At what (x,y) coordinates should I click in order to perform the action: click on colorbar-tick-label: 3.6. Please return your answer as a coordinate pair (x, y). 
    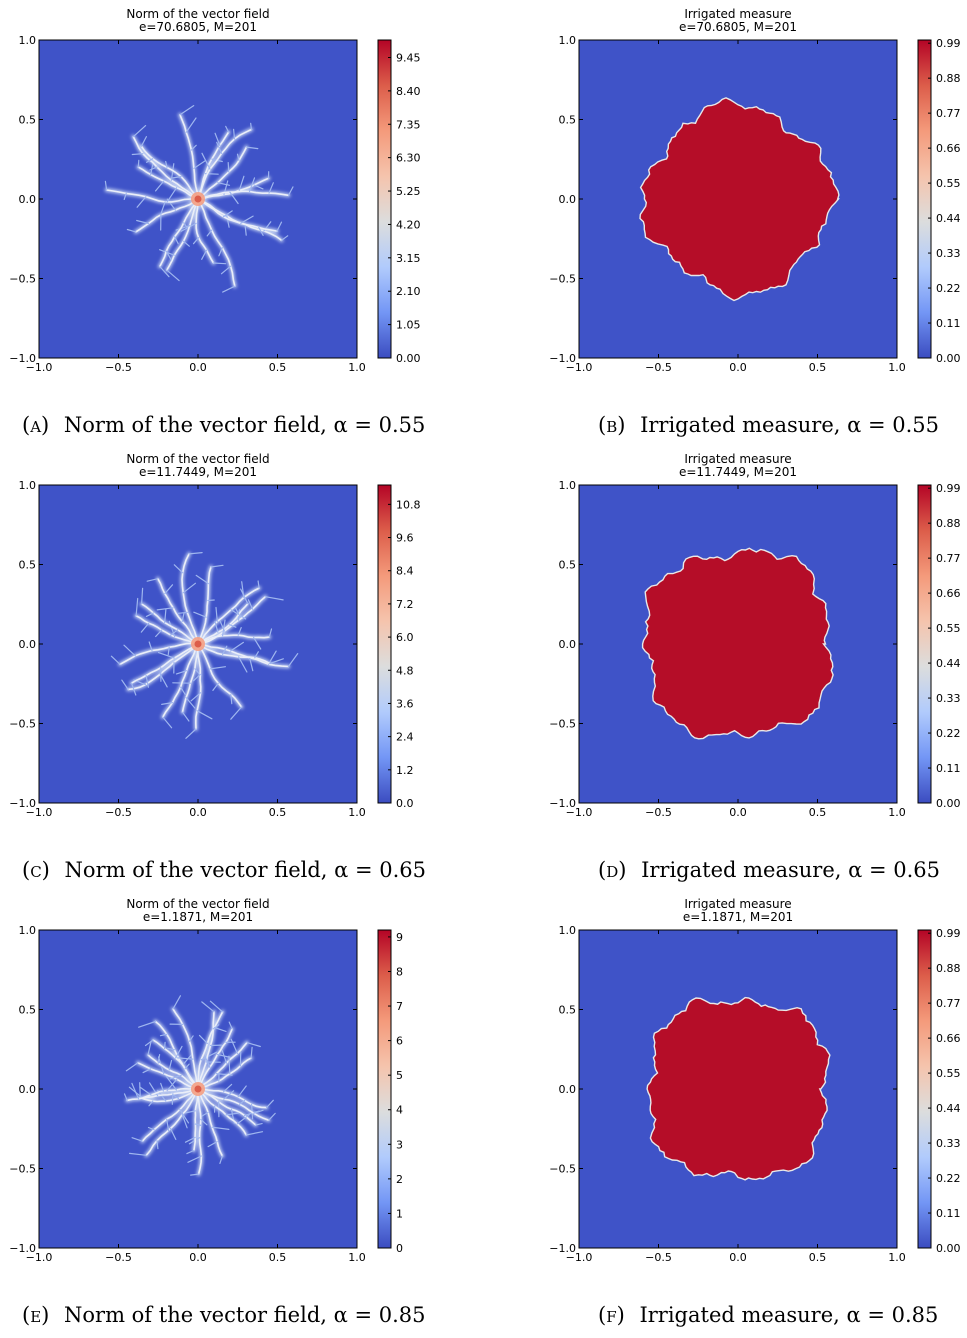
    Looking at the image, I should click on (405, 703).